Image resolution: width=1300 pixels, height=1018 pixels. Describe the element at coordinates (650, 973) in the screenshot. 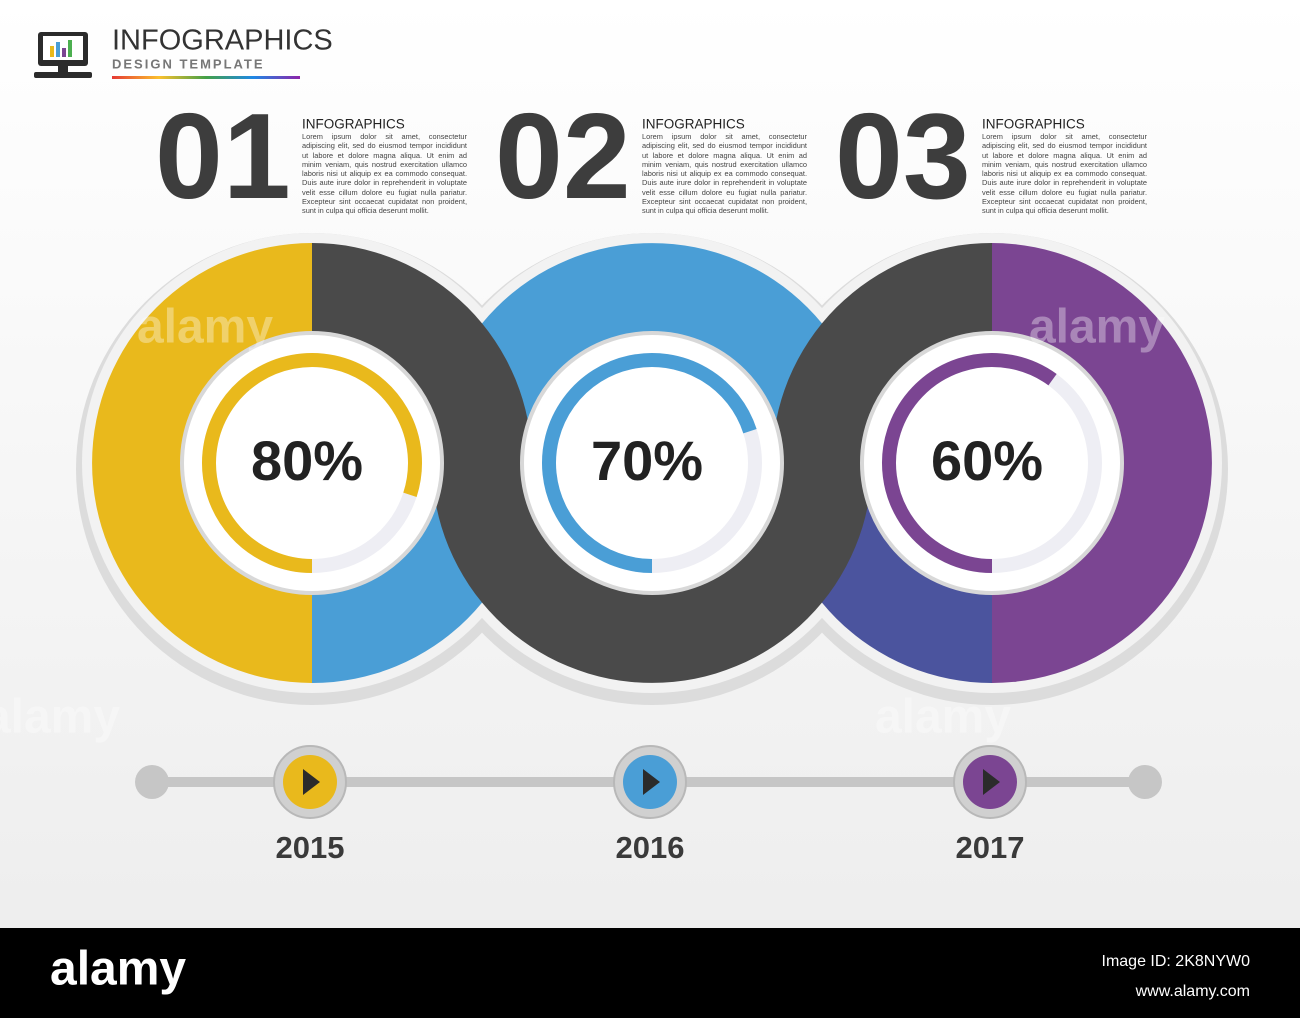

I see `footer-bar` at that location.